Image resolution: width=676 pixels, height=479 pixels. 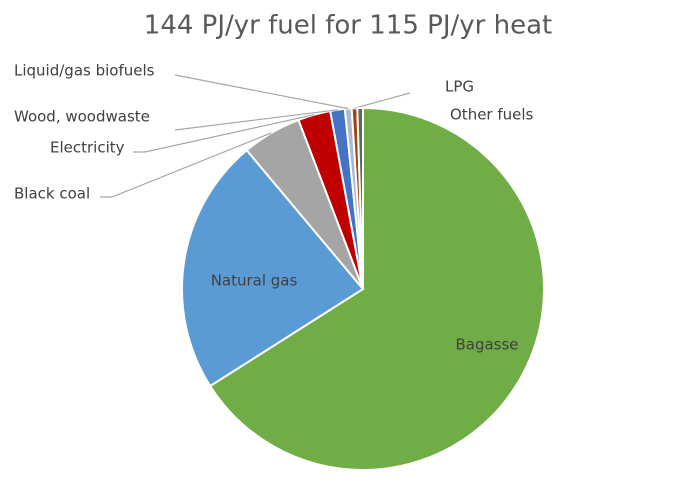 I want to click on slice-label: Other fuels, so click(x=492, y=115).